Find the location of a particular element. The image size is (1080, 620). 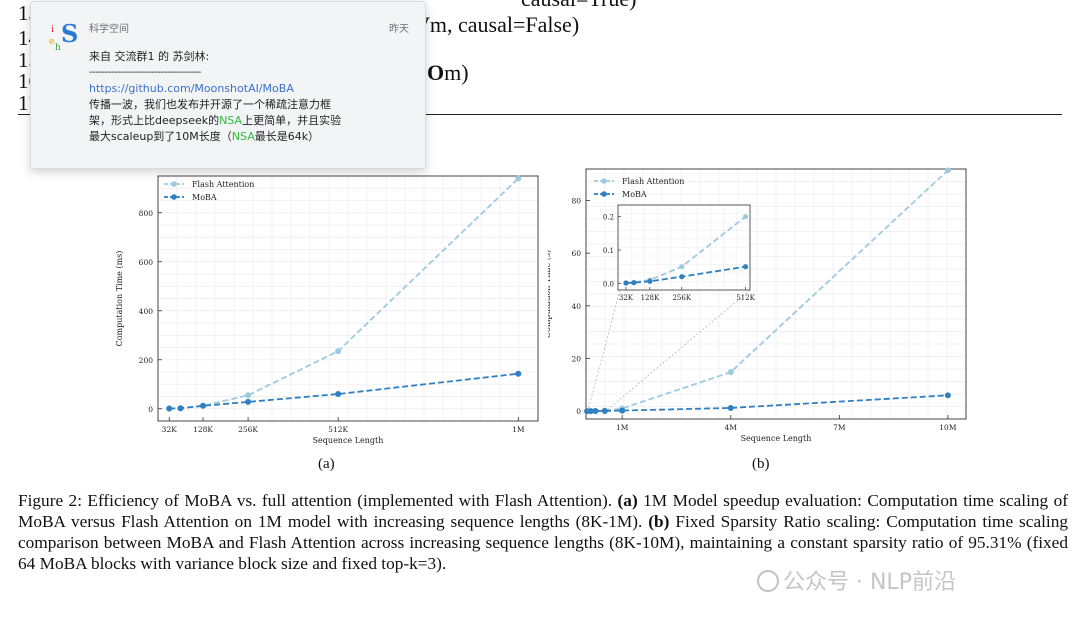

y-tick-label: 20 is located at coordinates (576, 358).